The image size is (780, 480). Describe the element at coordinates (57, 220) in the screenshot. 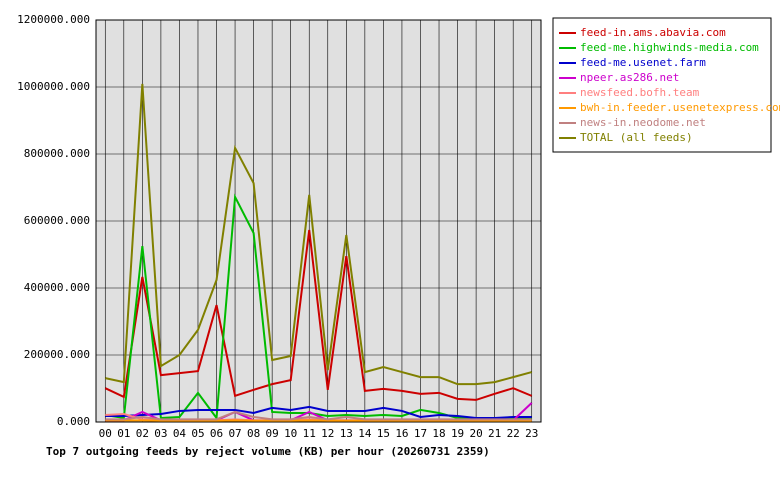

I see `y-tick-label: 600000.000` at that location.